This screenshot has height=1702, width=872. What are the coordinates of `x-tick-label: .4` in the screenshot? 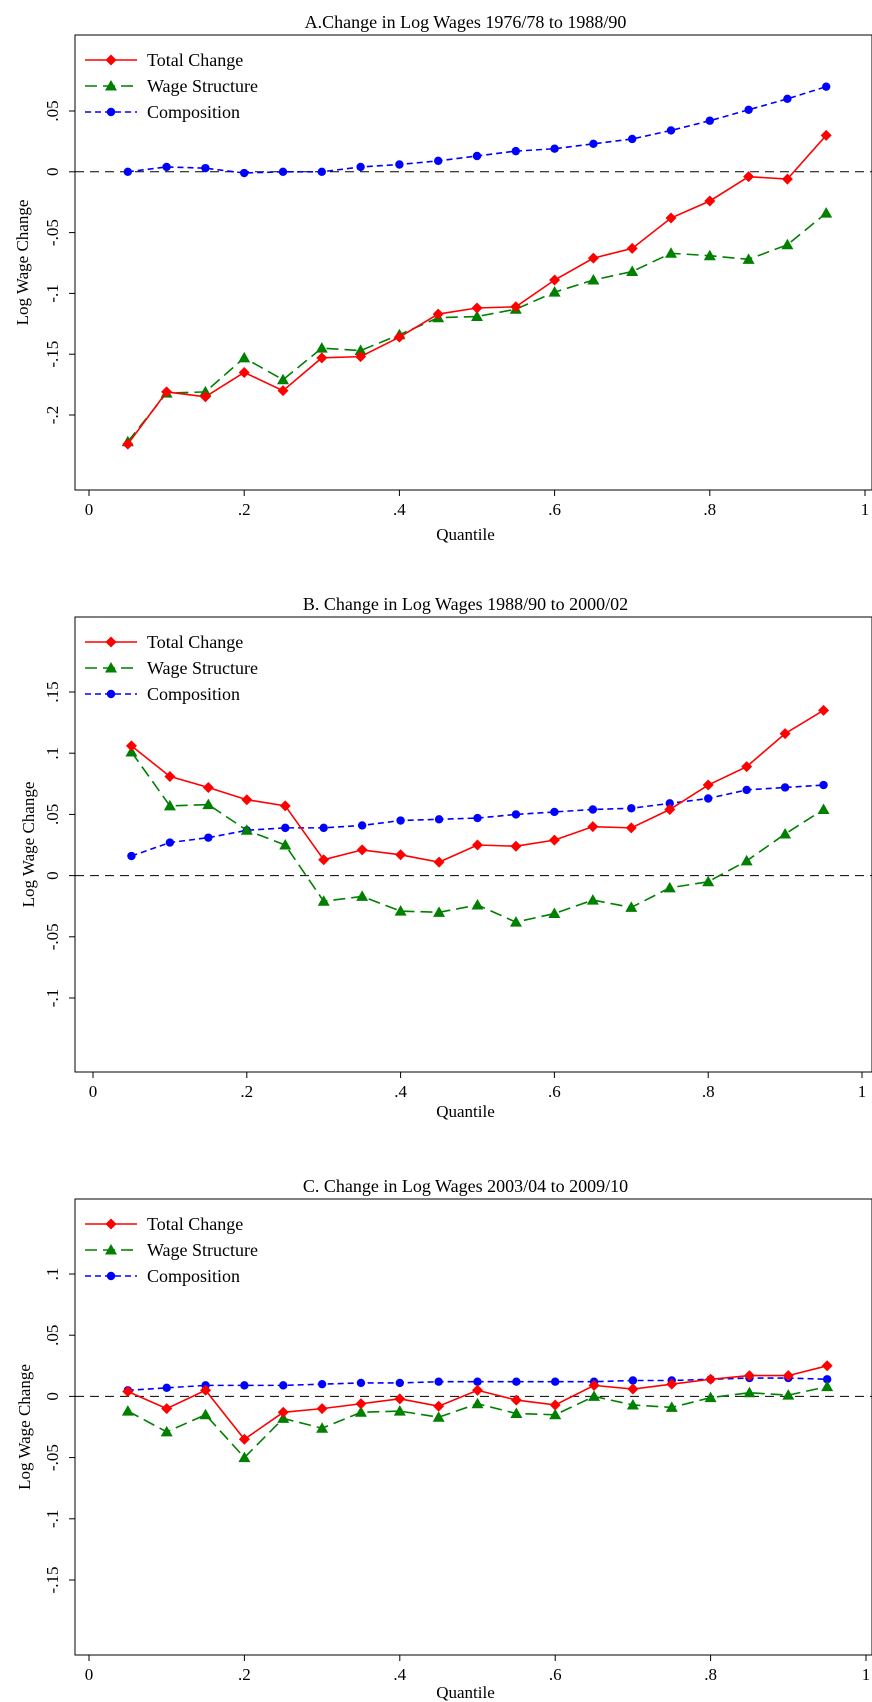 It's located at (400, 1091).